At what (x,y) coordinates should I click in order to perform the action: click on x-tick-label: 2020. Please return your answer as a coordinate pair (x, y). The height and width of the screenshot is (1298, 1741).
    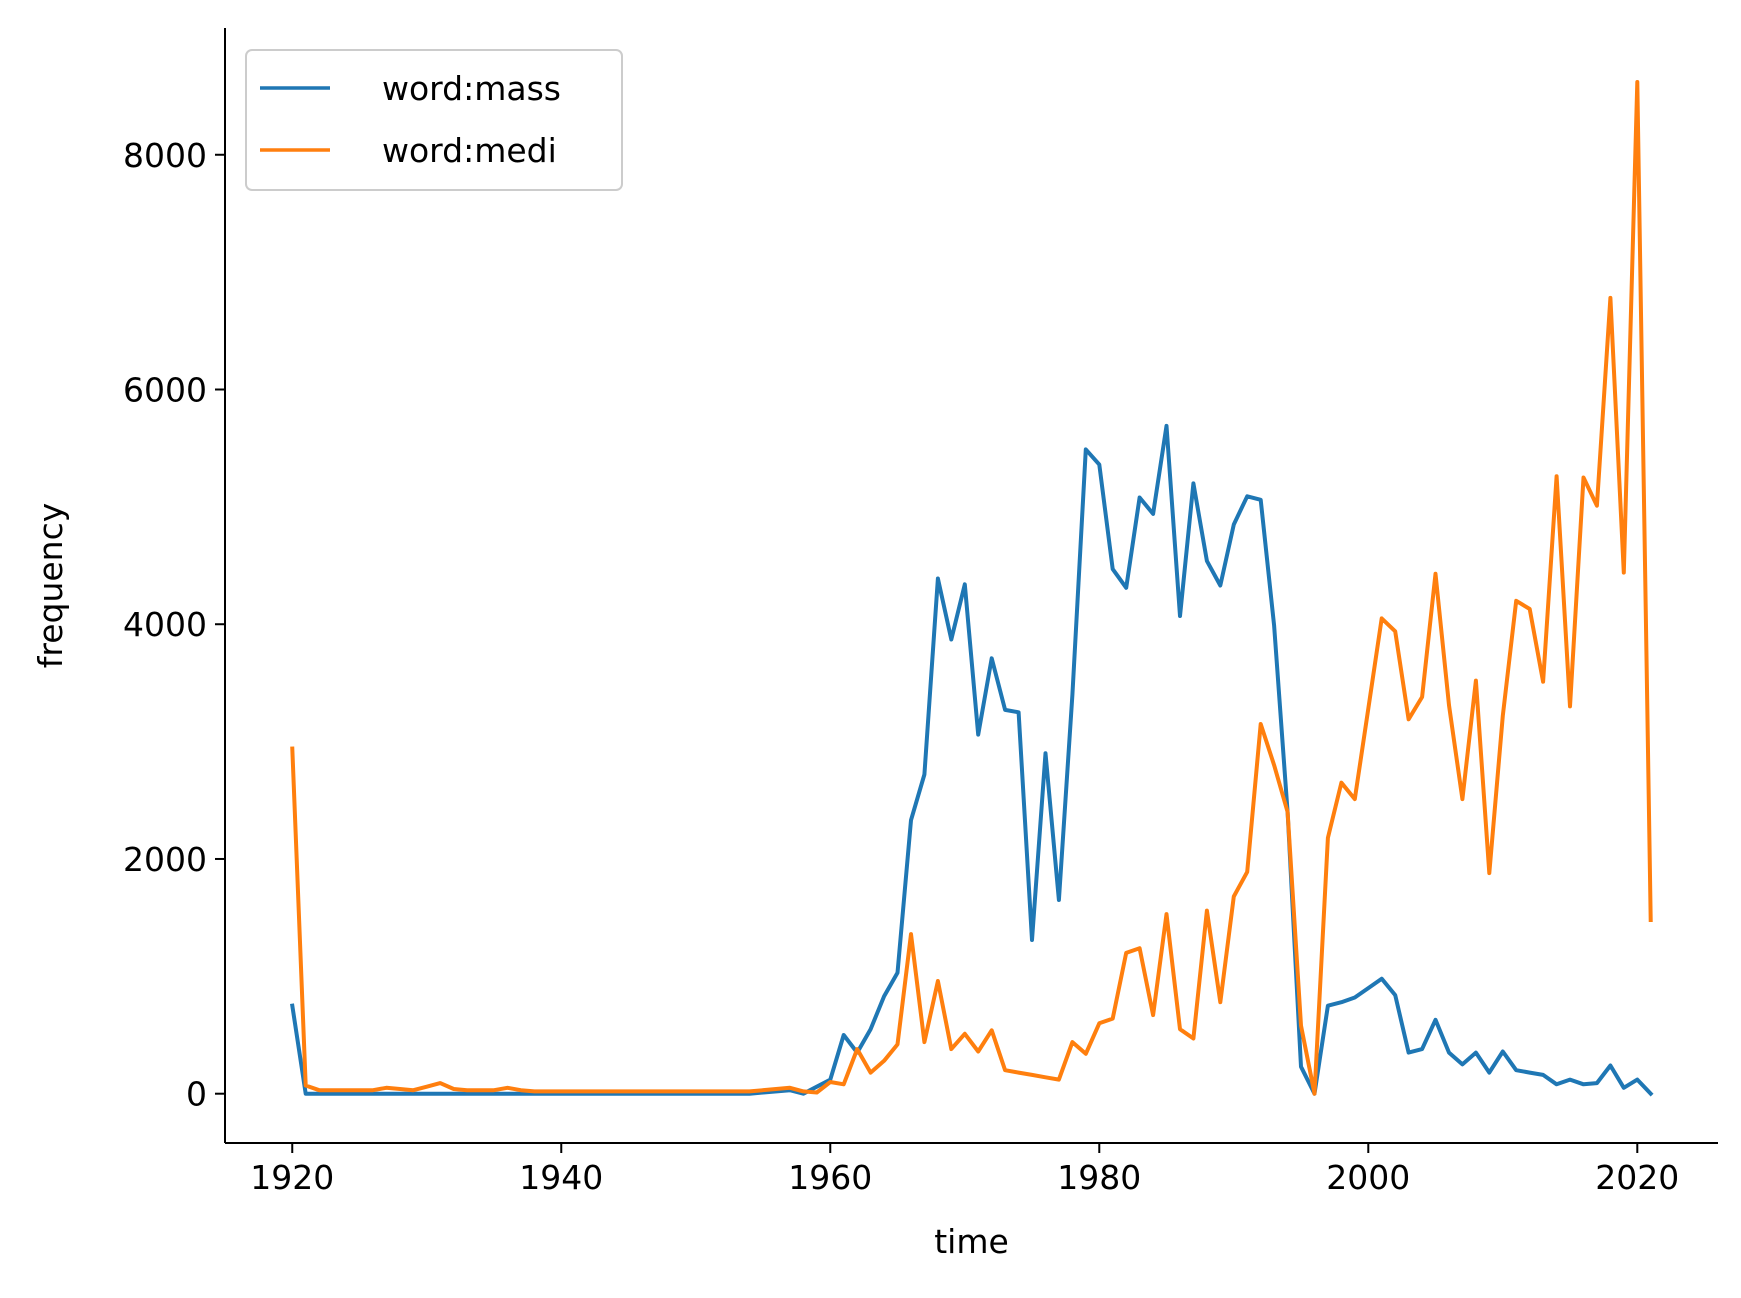
    Looking at the image, I should click on (1637, 1177).